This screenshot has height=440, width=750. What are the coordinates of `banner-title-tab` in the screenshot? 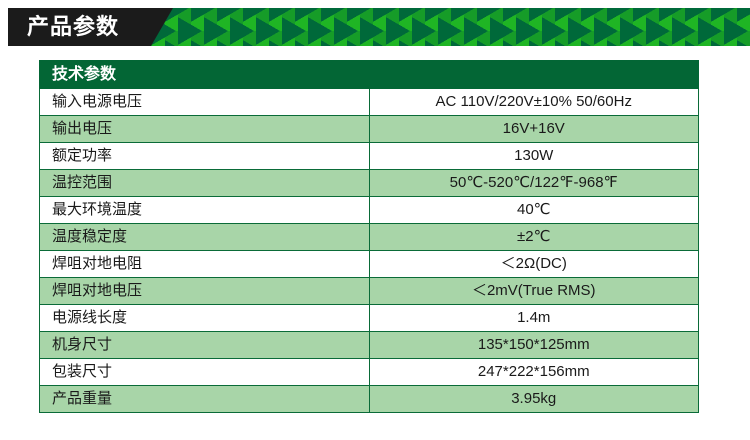 It's located at (90, 27).